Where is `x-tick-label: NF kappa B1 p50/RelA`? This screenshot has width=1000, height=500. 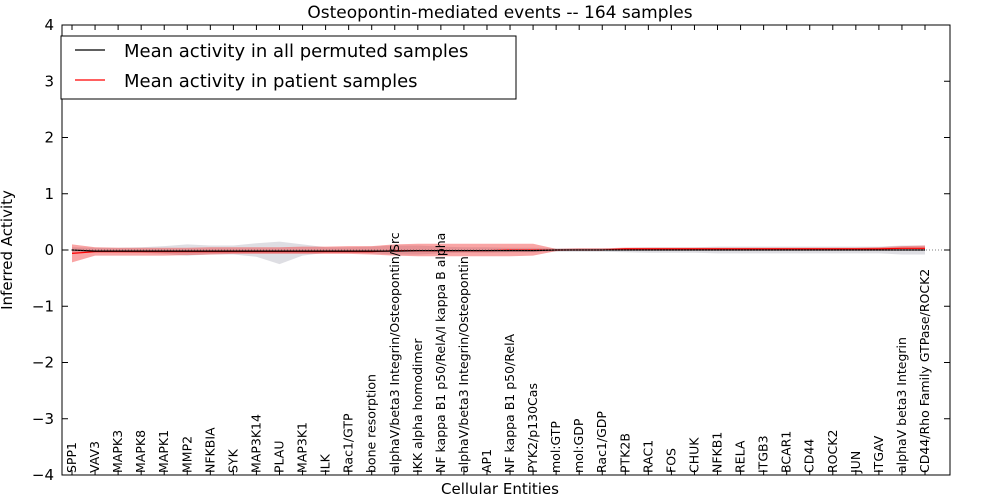
x-tick-label: NF kappa B1 p50/RelA is located at coordinates (509, 403).